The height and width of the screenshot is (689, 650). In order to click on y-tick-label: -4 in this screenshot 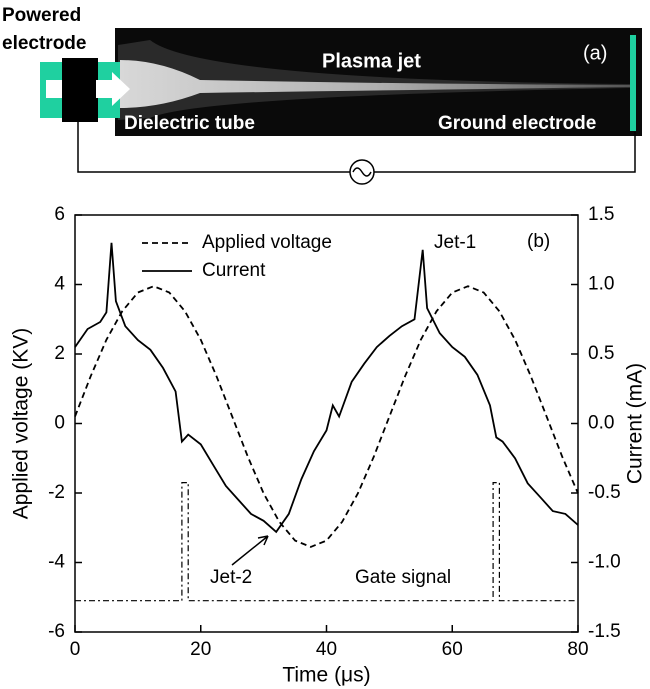, I will do `click(56, 562)`.